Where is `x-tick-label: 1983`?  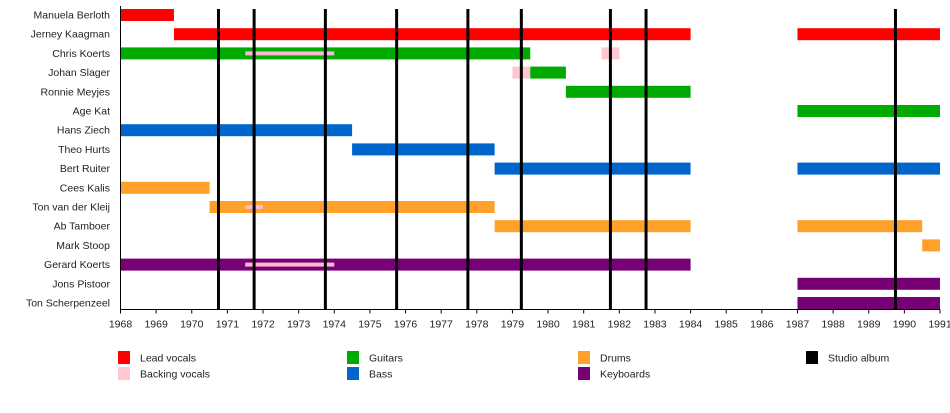 x-tick-label: 1983 is located at coordinates (655, 325).